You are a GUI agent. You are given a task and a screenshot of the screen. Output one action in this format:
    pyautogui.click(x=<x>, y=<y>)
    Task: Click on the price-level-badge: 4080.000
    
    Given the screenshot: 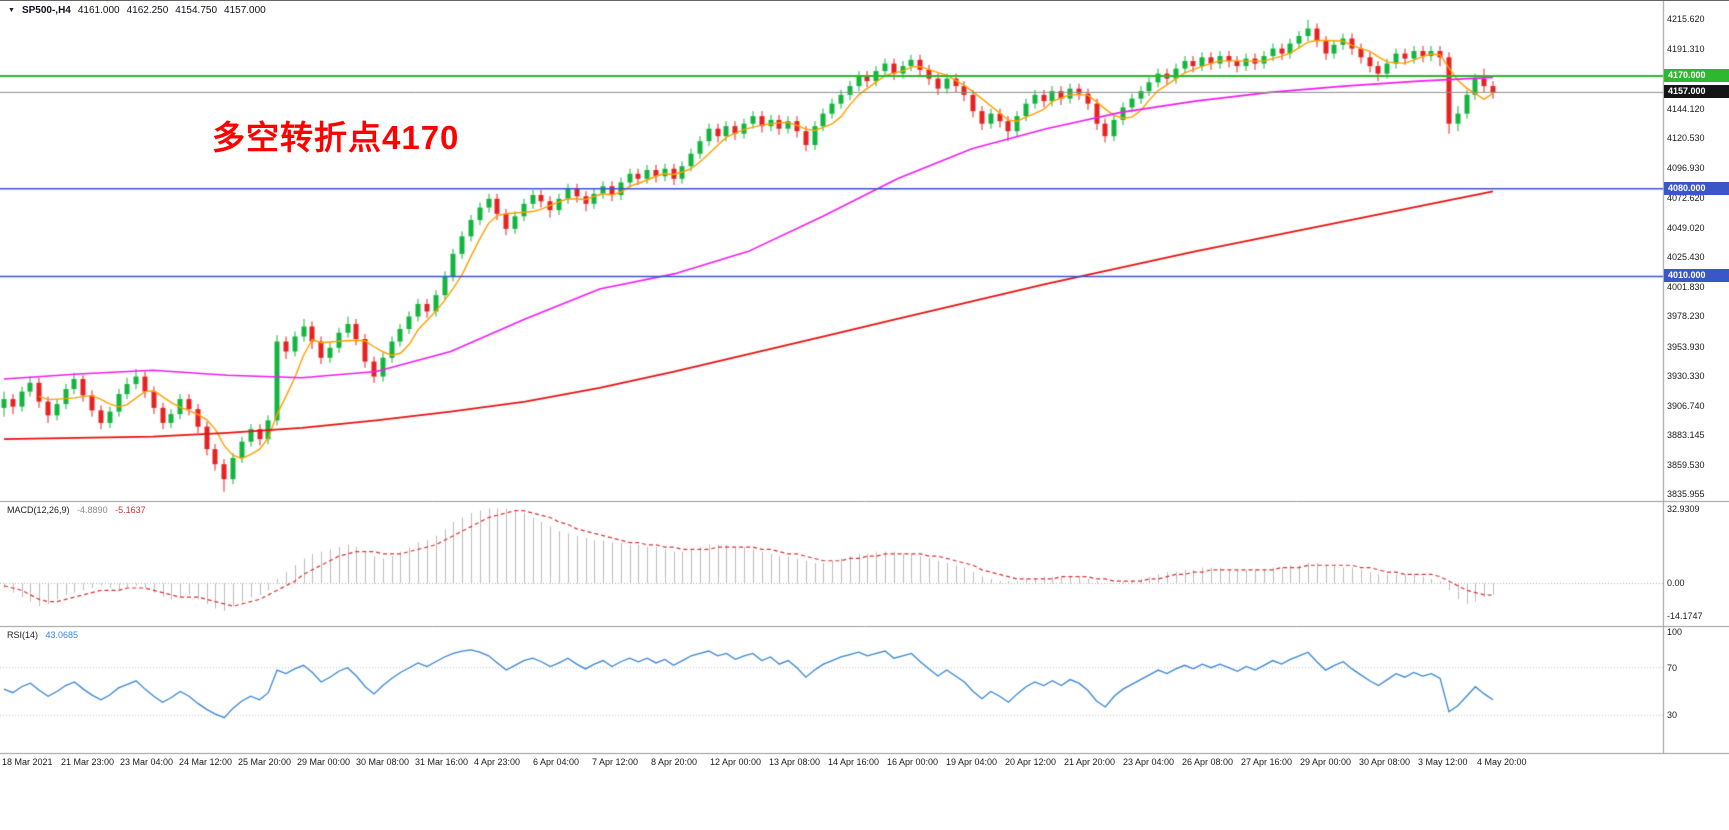 What is the action you would take?
    pyautogui.click(x=1696, y=188)
    